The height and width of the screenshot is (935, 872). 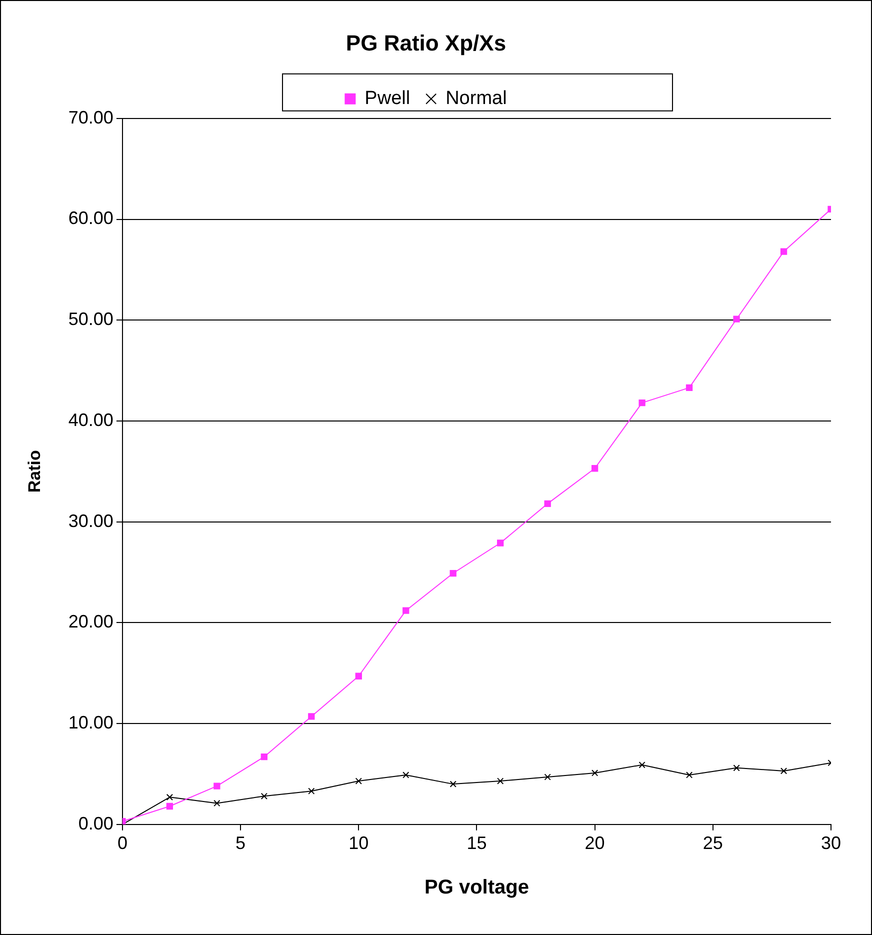 I want to click on y-axis-title: Ratio, so click(x=34, y=471).